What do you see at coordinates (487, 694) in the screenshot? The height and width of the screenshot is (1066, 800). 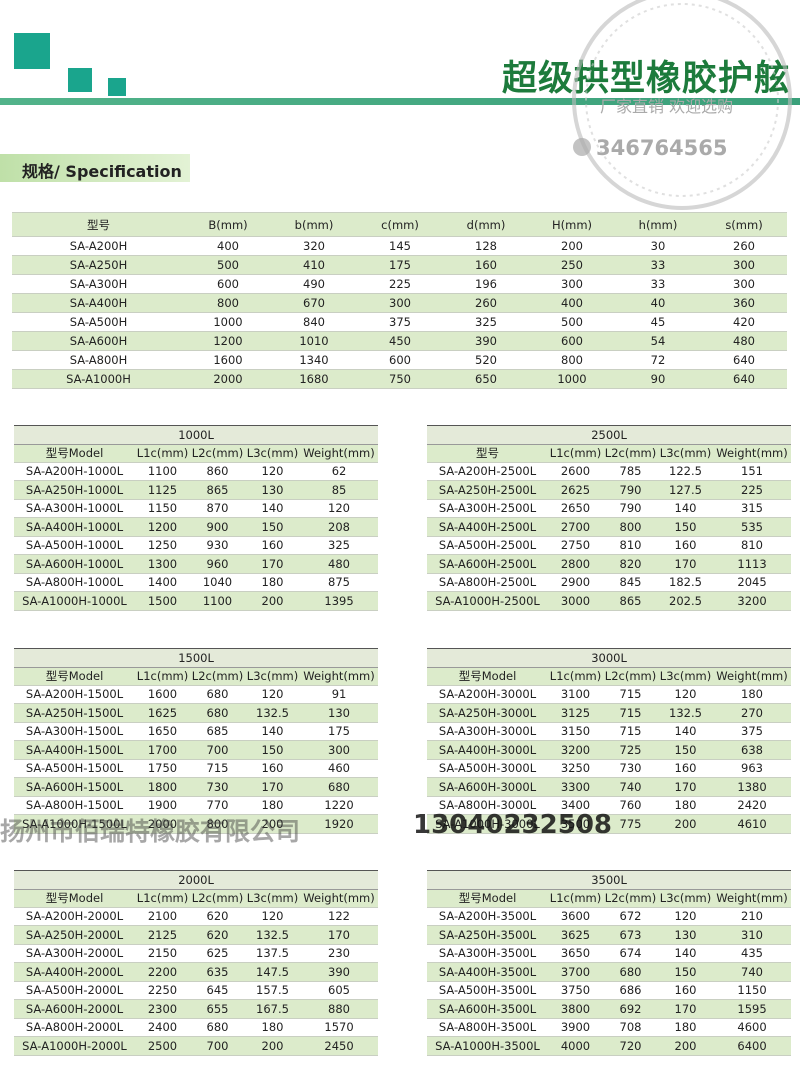 I see `cell: SA-A200H-3000L` at bounding box center [487, 694].